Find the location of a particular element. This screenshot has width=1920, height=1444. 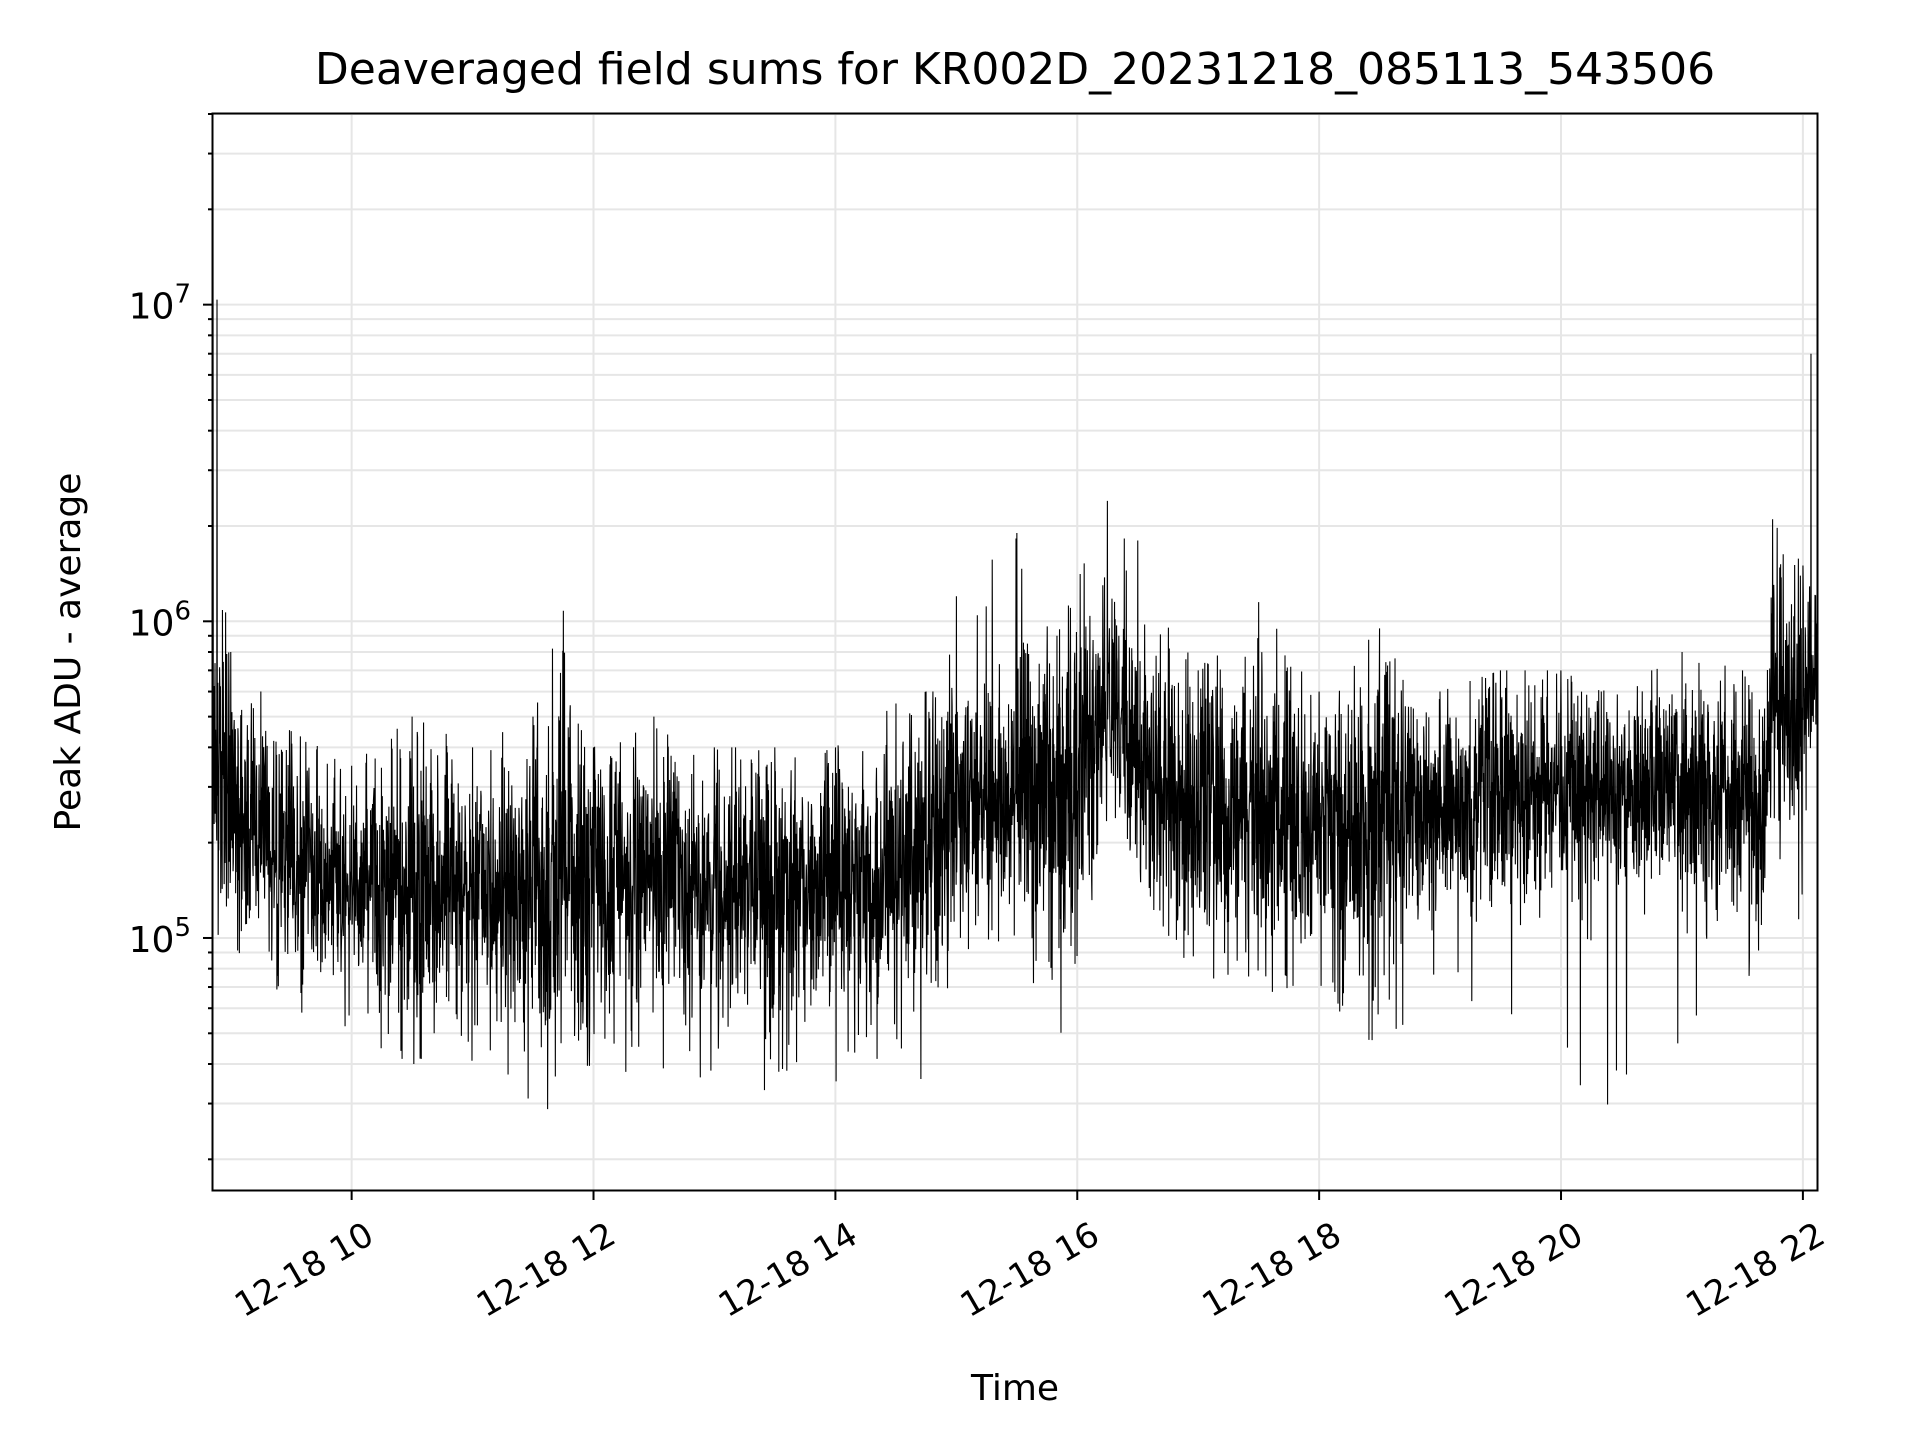

x-axis-label: Time is located at coordinates (1014, 1388).